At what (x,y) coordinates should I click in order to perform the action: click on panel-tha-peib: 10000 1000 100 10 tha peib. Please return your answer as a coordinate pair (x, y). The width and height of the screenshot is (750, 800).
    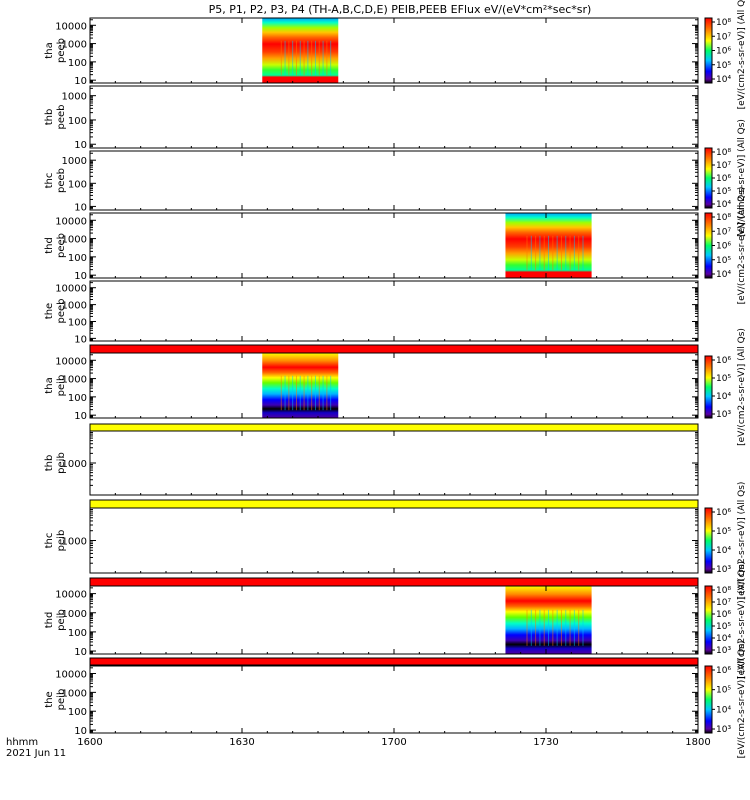
    Looking at the image, I should click on (371, 392).